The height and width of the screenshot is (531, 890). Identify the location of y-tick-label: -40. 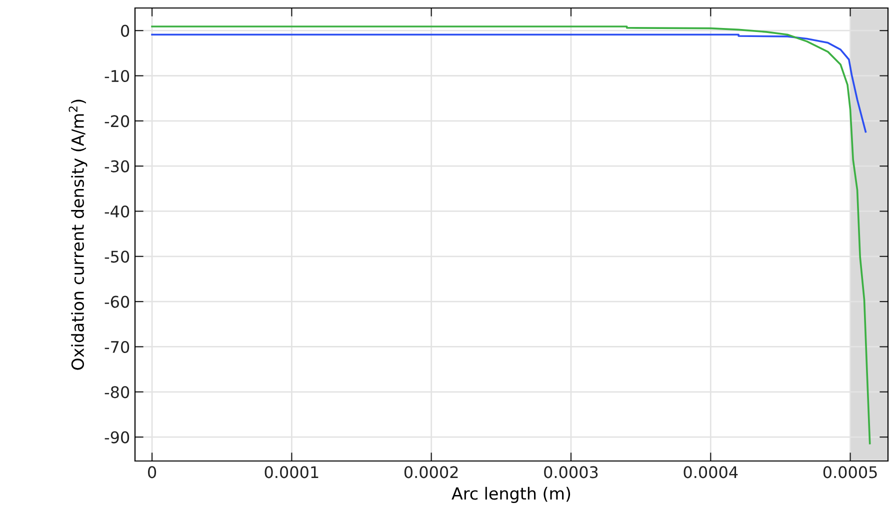
(117, 211).